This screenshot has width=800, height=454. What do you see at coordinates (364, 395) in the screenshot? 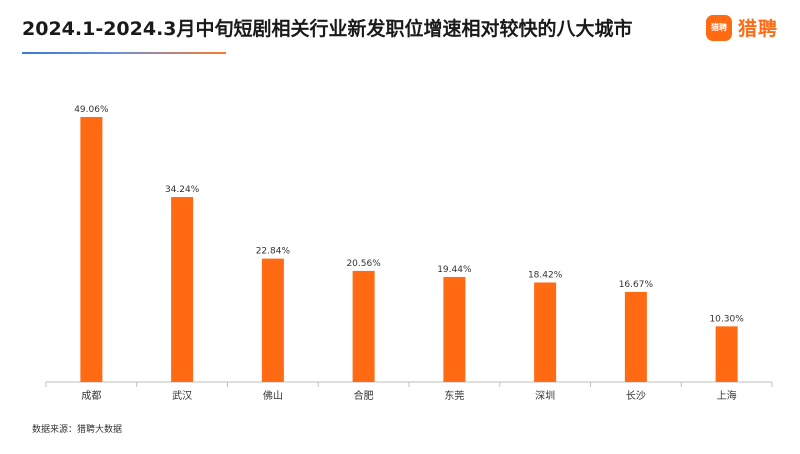
I see `category-label: 合肥` at bounding box center [364, 395].